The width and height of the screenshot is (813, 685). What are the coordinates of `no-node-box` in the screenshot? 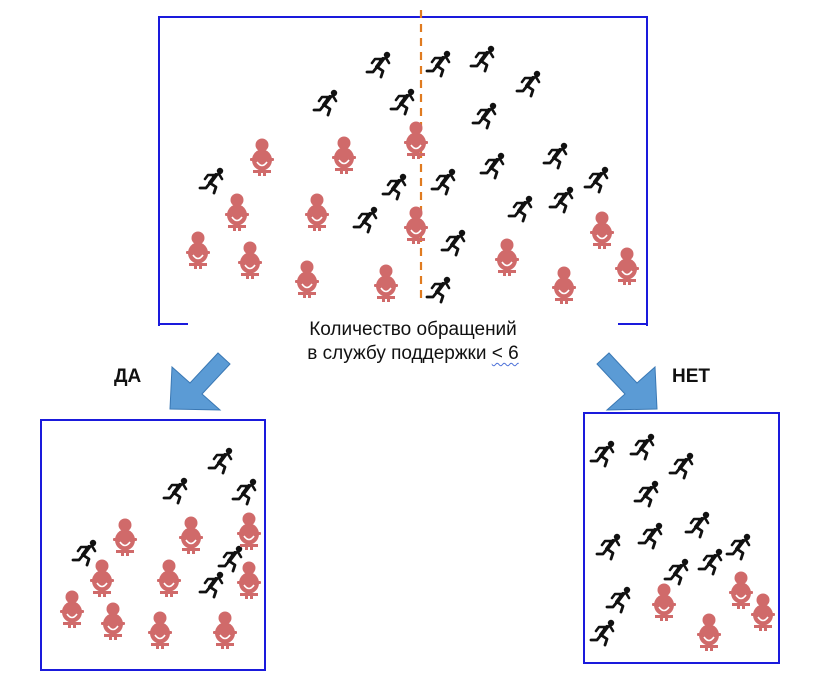 It's located at (681, 538).